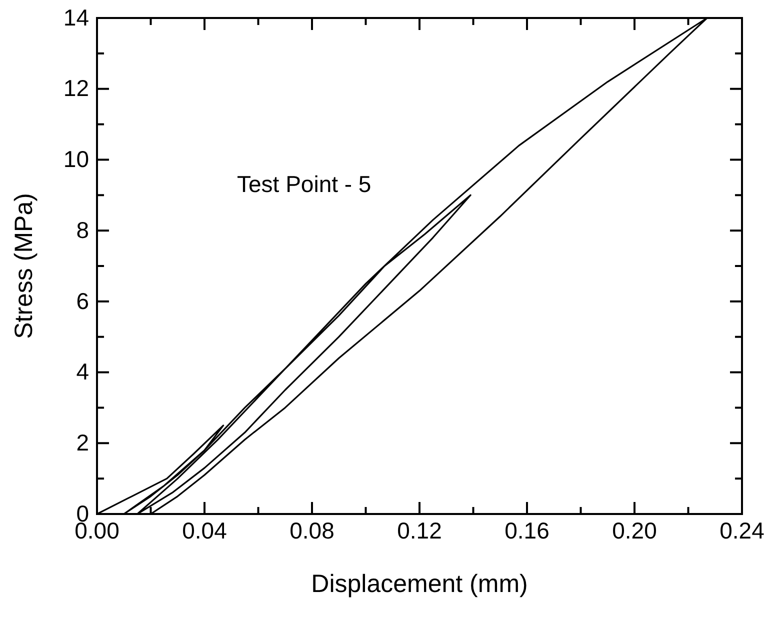  What do you see at coordinates (82, 229) in the screenshot?
I see `y-tick-label: 8` at bounding box center [82, 229].